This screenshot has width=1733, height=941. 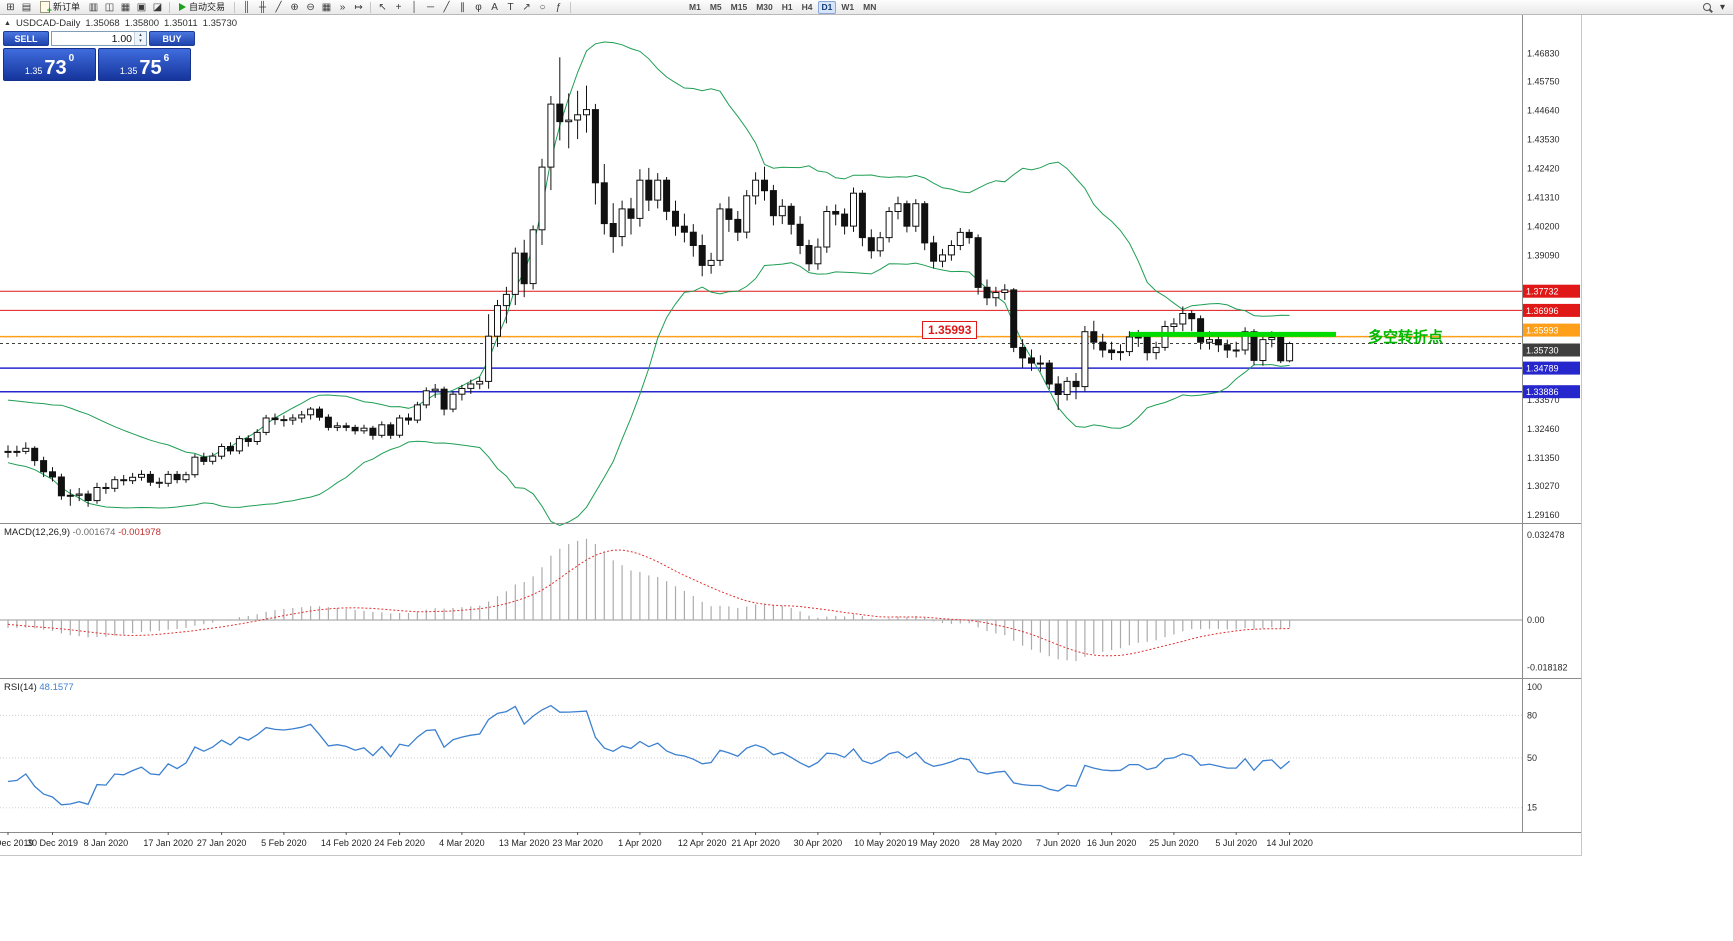 I want to click on volume-stepper: ▴ ▾, so click(x=140, y=38).